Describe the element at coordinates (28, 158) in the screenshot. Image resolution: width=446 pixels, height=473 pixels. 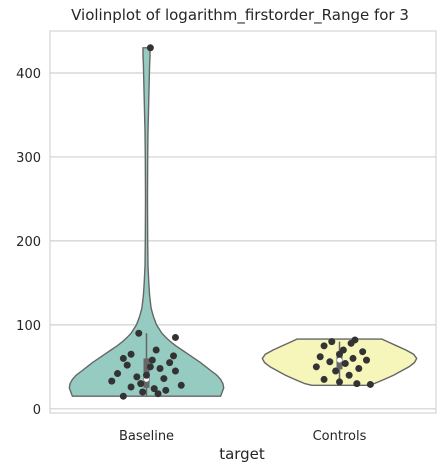
I see `y-tick-label-300: 300` at that location.